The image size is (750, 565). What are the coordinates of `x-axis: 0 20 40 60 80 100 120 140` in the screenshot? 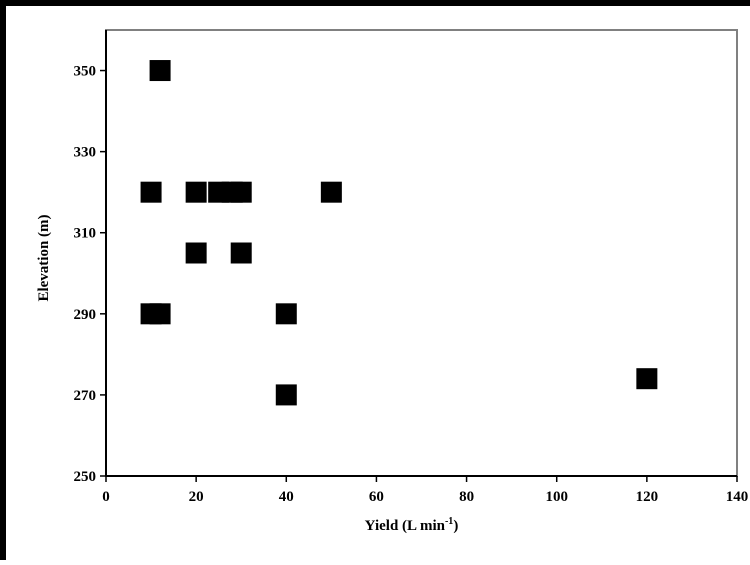 It's located at (425, 490).